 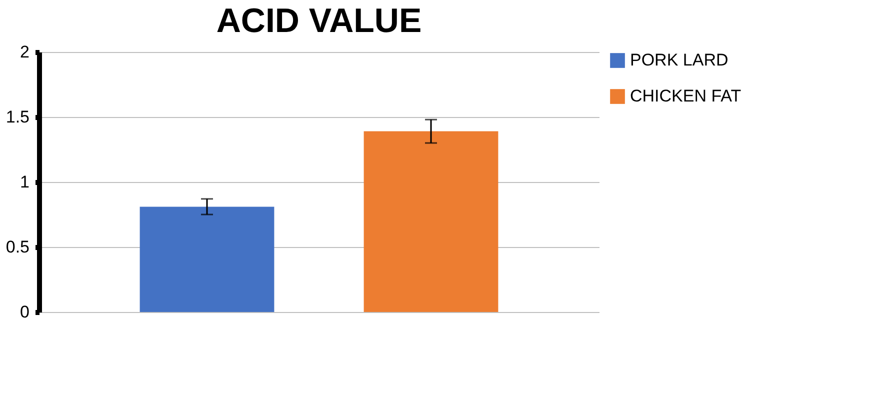 I want to click on legend-label: CHICKEN FAT, so click(x=686, y=96).